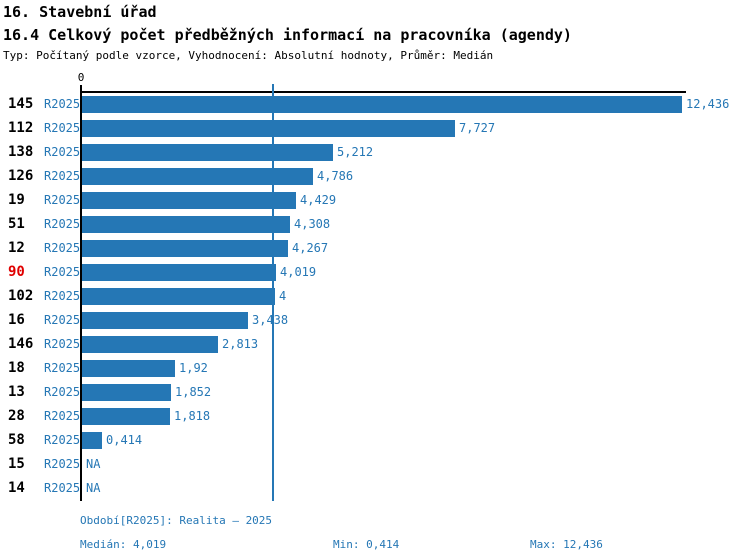 The width and height of the screenshot is (750, 560). What do you see at coordinates (16, 272) in the screenshot?
I see `row-id-label-highlighted: 90` at bounding box center [16, 272].